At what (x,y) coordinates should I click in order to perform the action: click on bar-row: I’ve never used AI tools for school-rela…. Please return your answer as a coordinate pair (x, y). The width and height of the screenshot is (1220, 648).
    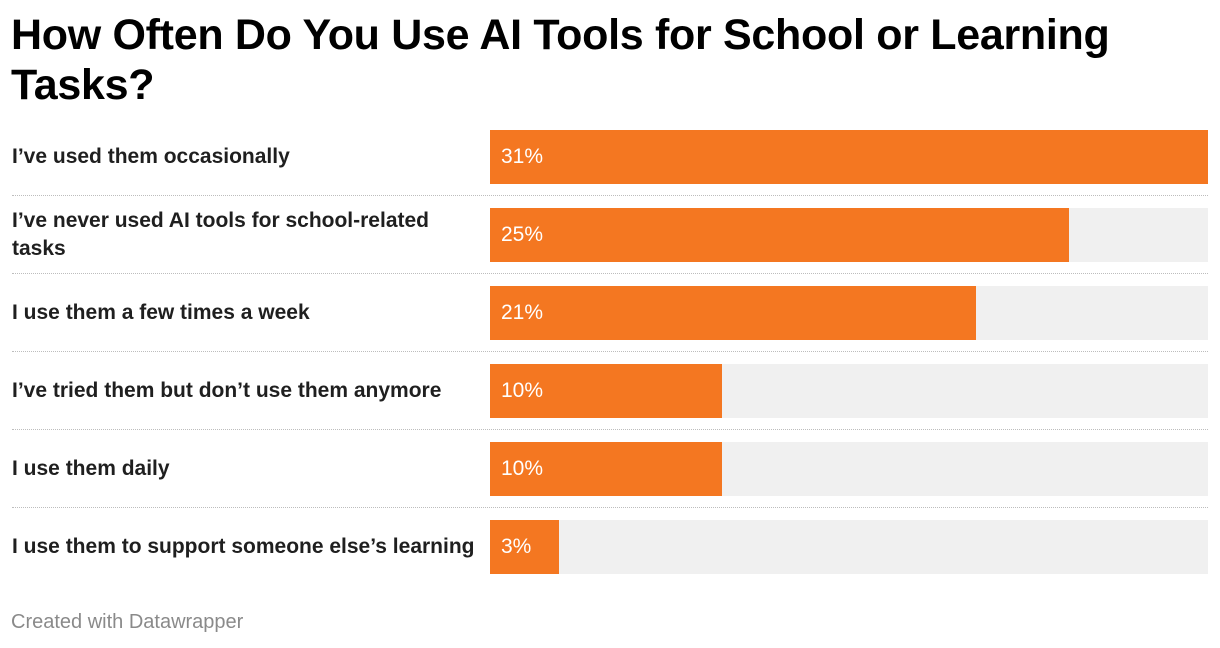
    Looking at the image, I should click on (610, 235).